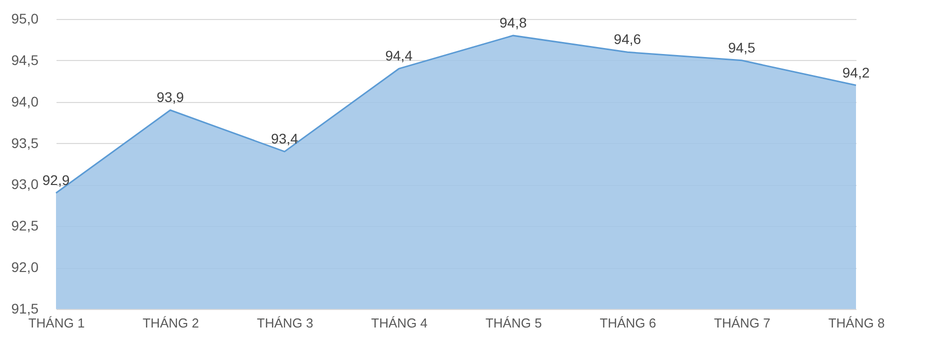 The image size is (935, 359). What do you see at coordinates (25, 142) in the screenshot?
I see `y-tick-label: 93,5` at bounding box center [25, 142].